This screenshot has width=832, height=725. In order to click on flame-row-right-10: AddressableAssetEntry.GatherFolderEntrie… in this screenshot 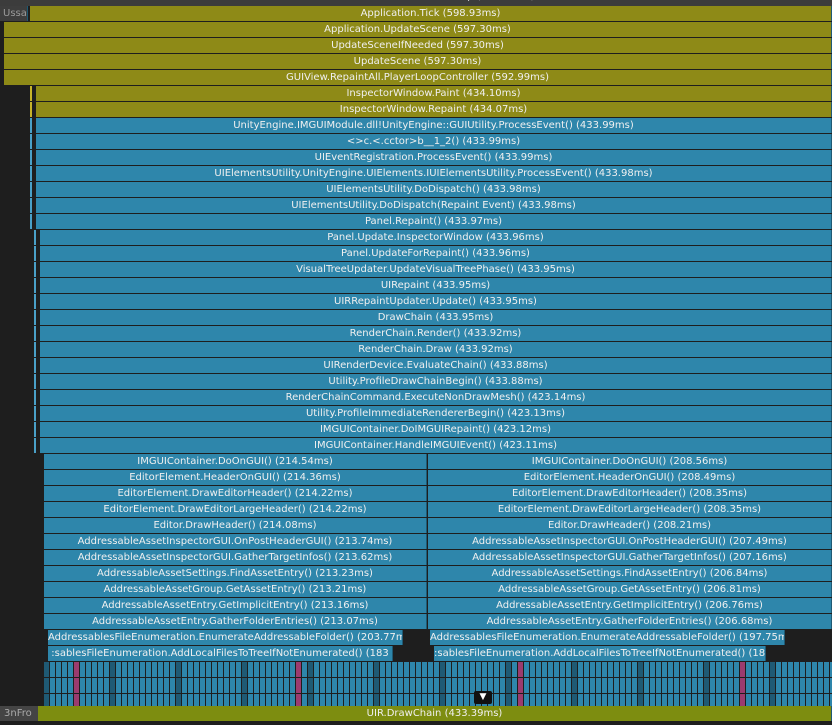, I will do `click(630, 621)`.